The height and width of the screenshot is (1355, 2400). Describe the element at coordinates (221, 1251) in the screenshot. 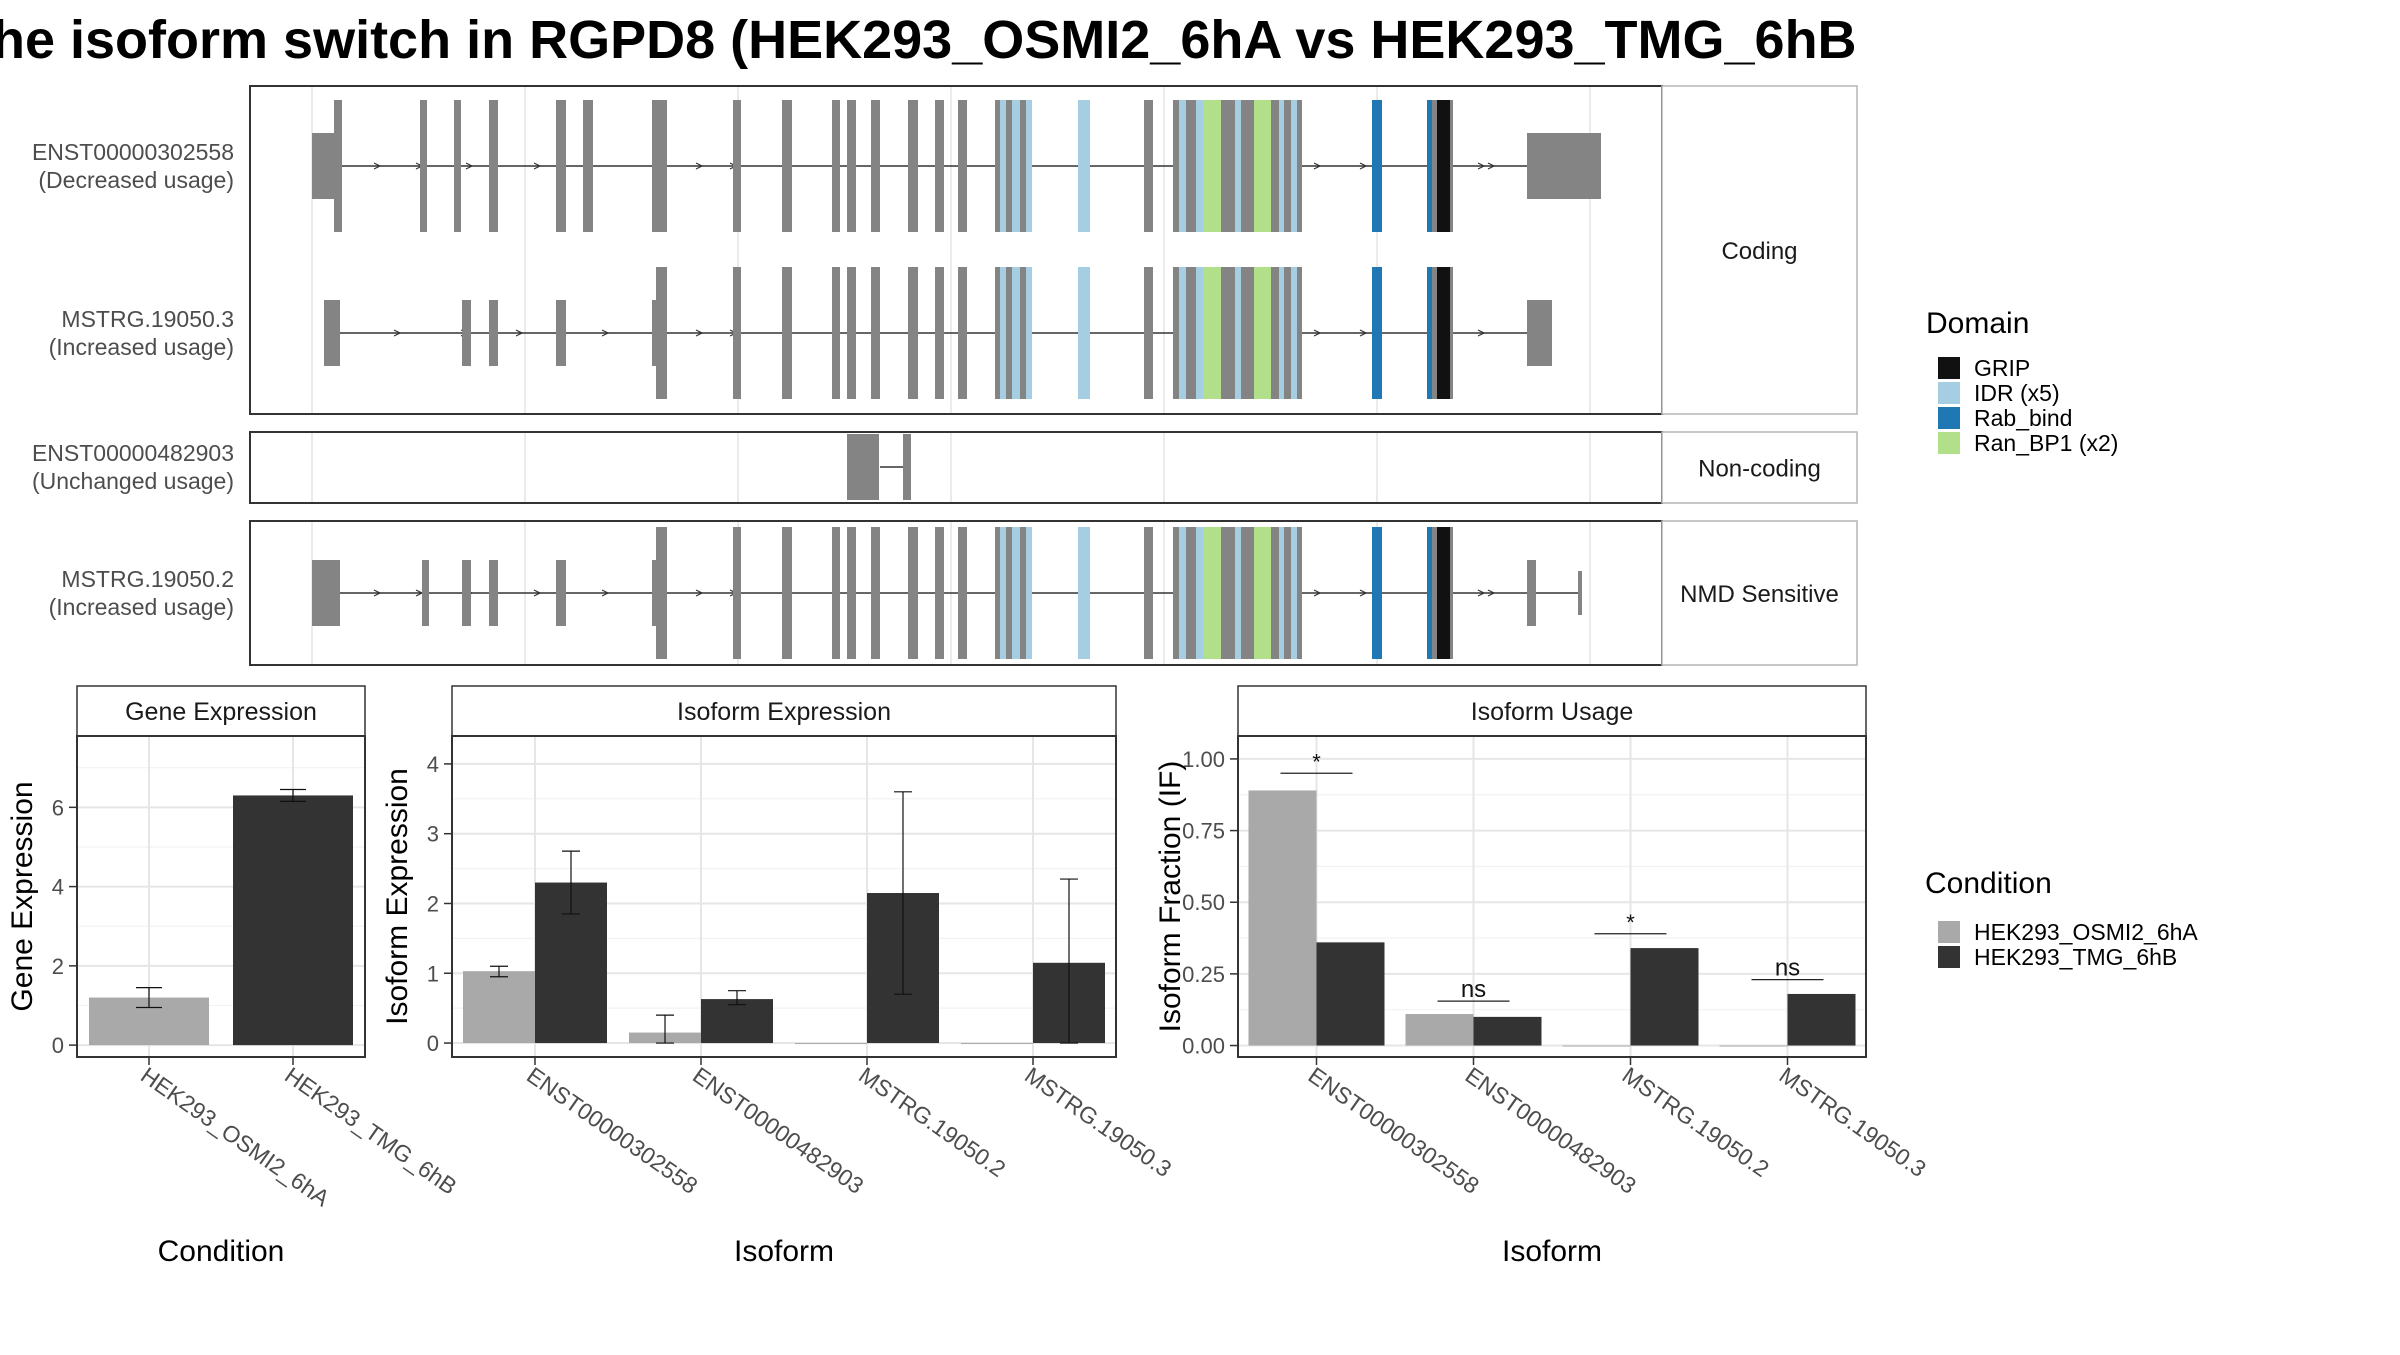

I see `x-axis-title: Condition` at that location.